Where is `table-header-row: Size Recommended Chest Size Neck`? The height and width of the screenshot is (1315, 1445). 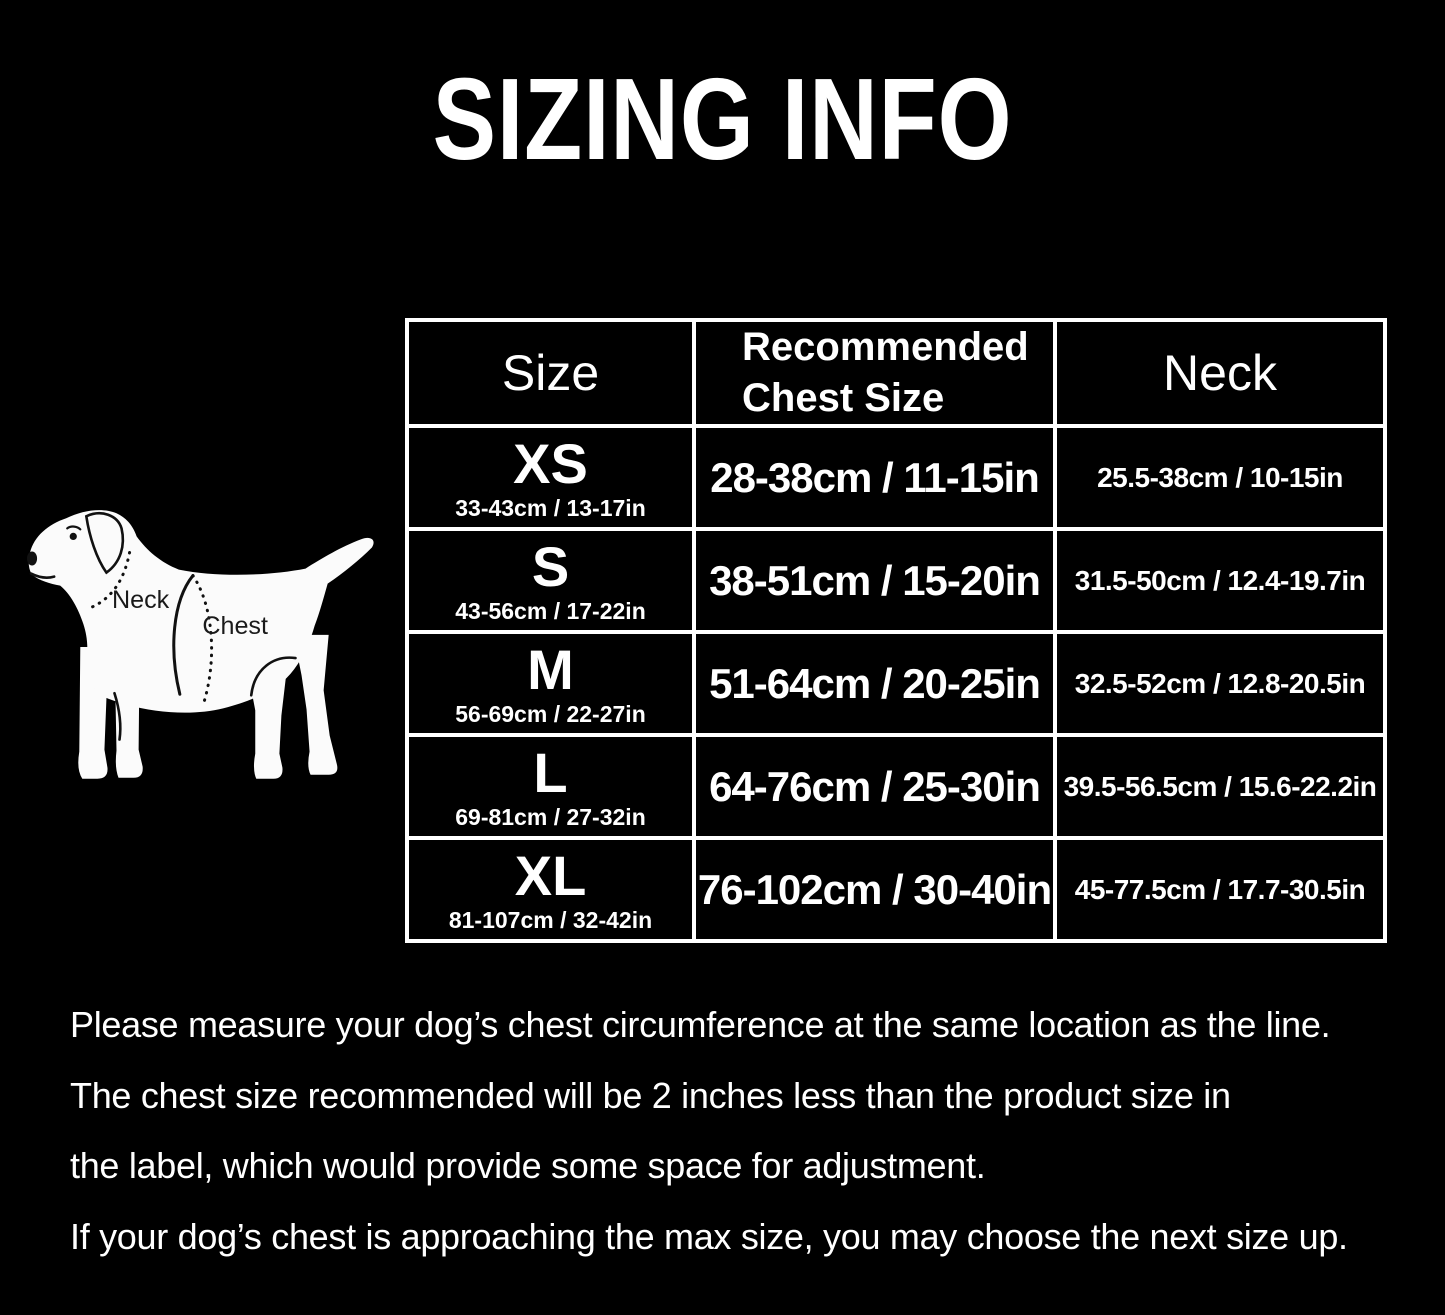 table-header-row: Size Recommended Chest Size Neck is located at coordinates (896, 373).